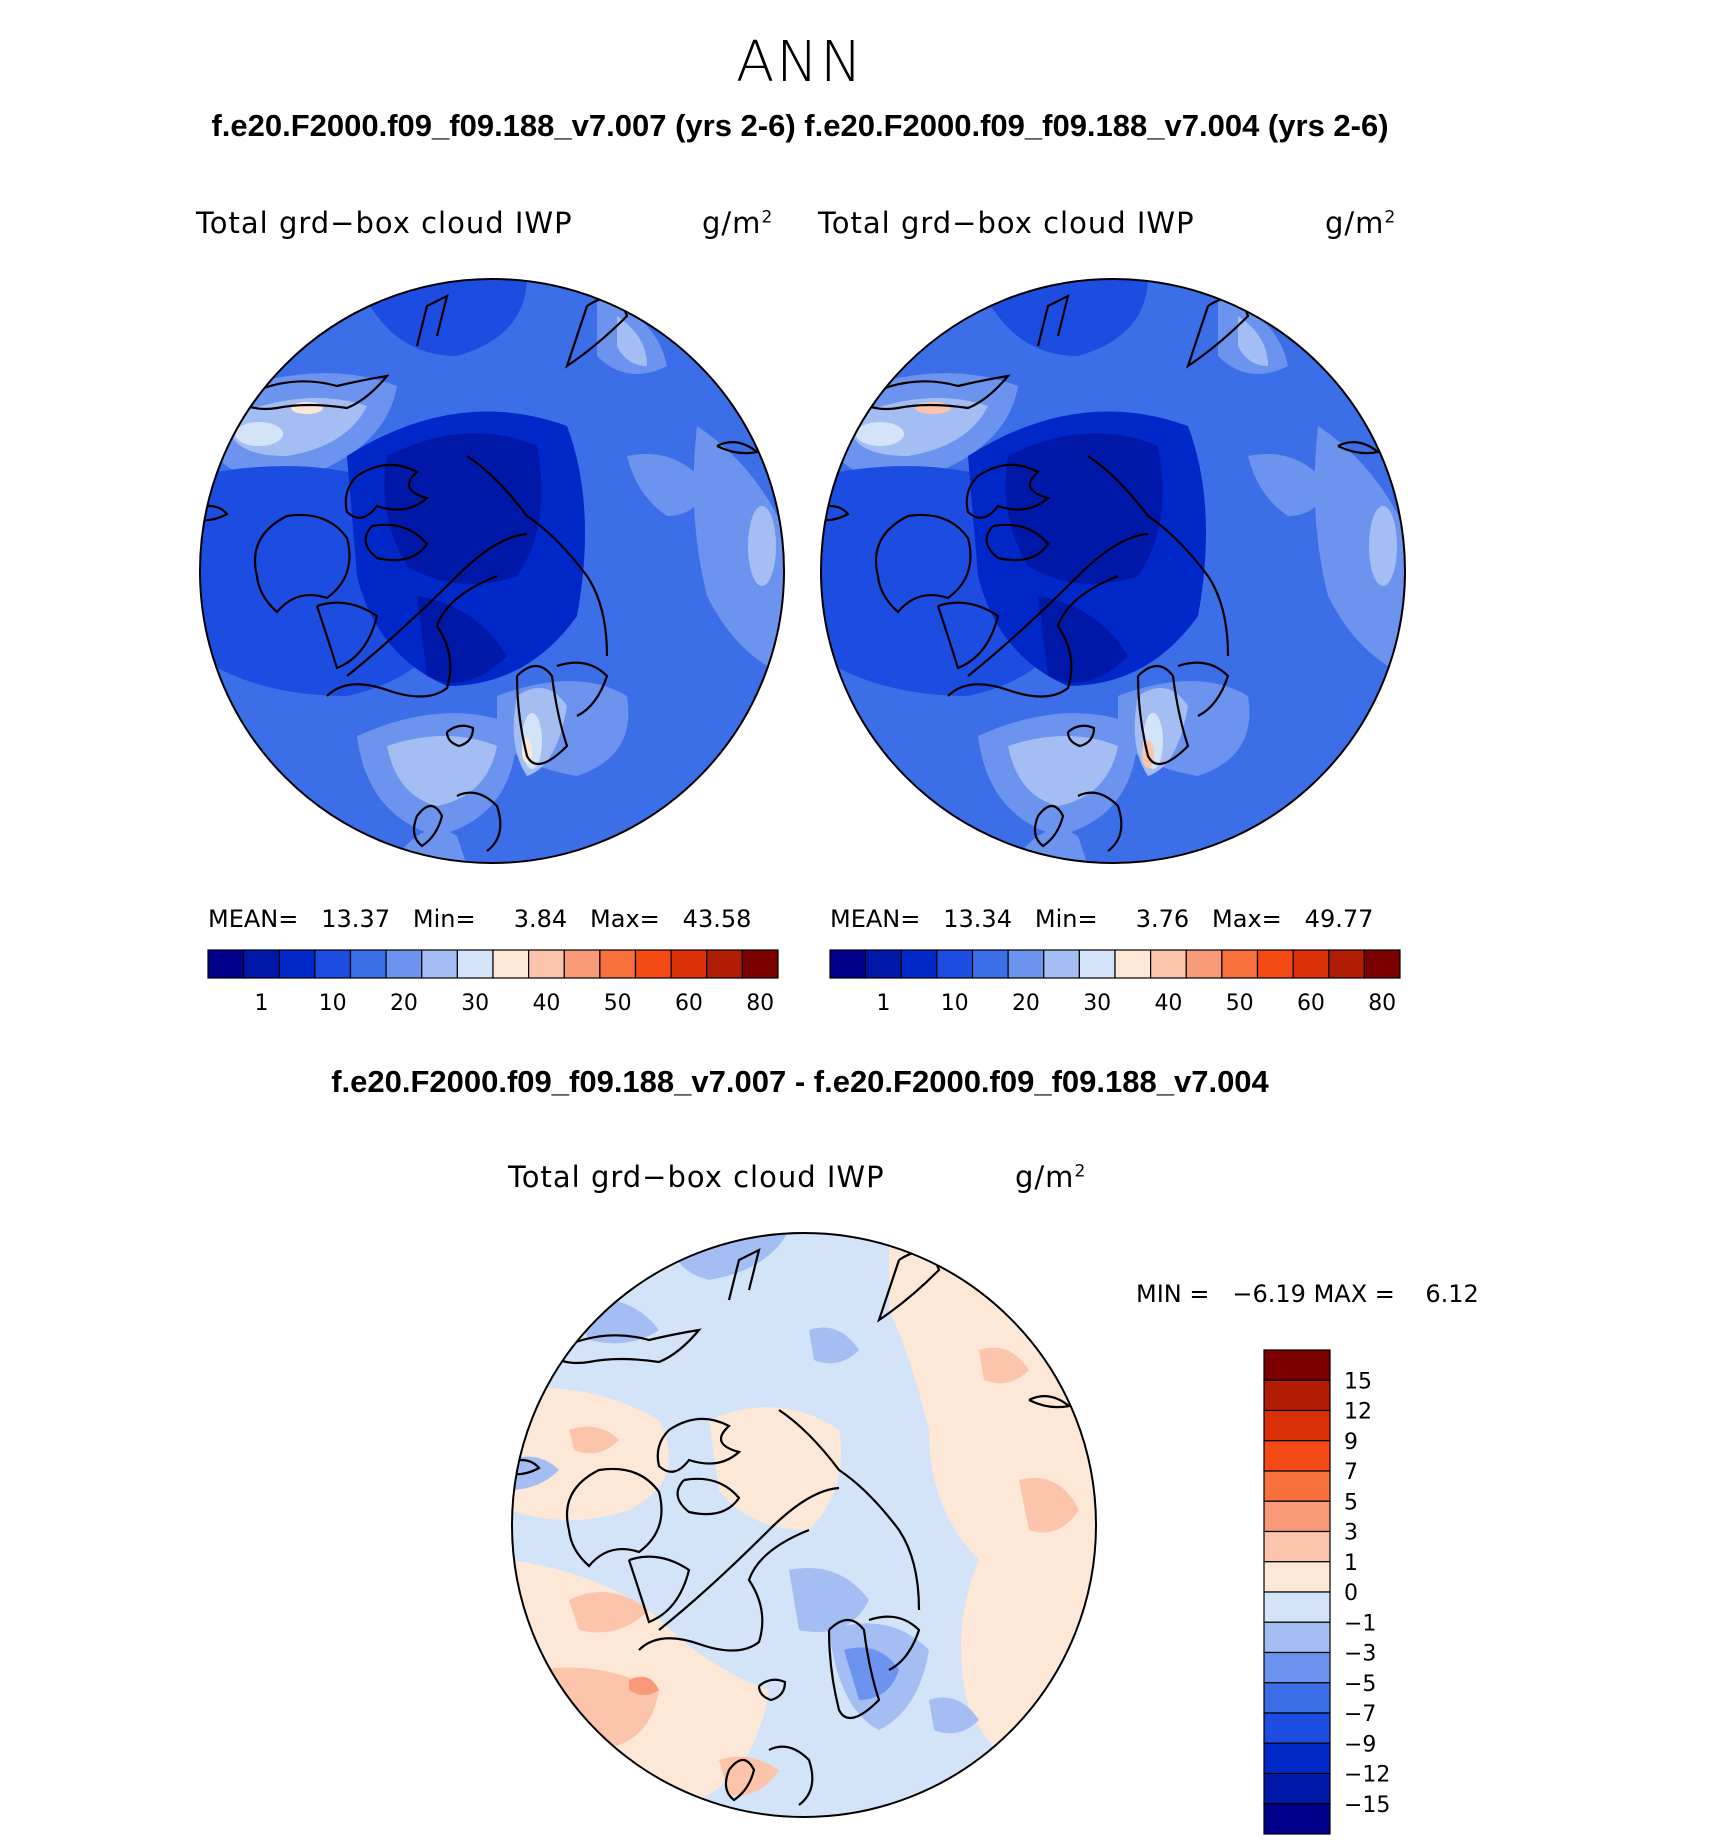 The width and height of the screenshot is (1710, 1840). I want to click on panel1-colorbar-tick-label: 1, so click(261, 1003).